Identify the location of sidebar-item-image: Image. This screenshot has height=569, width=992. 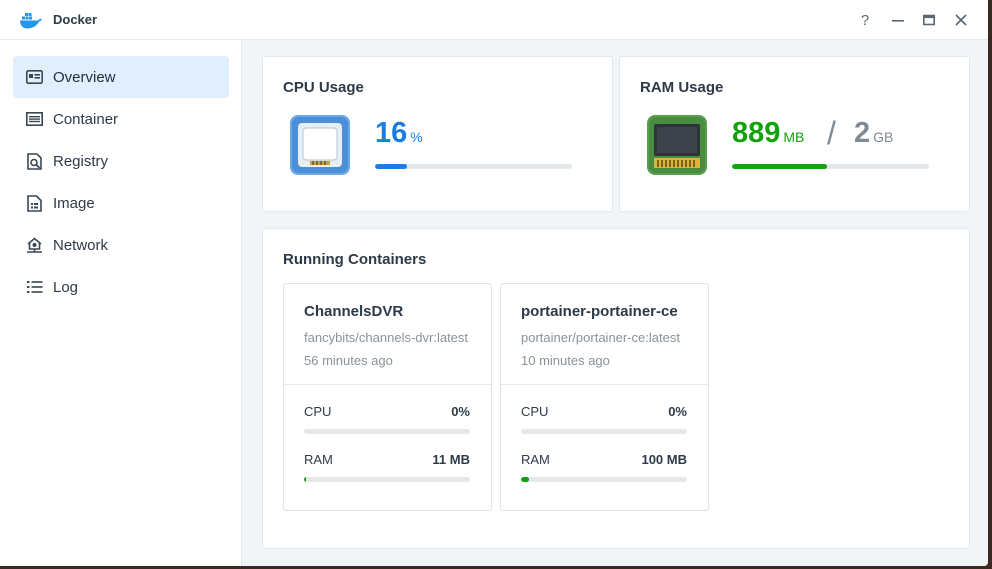
(121, 203).